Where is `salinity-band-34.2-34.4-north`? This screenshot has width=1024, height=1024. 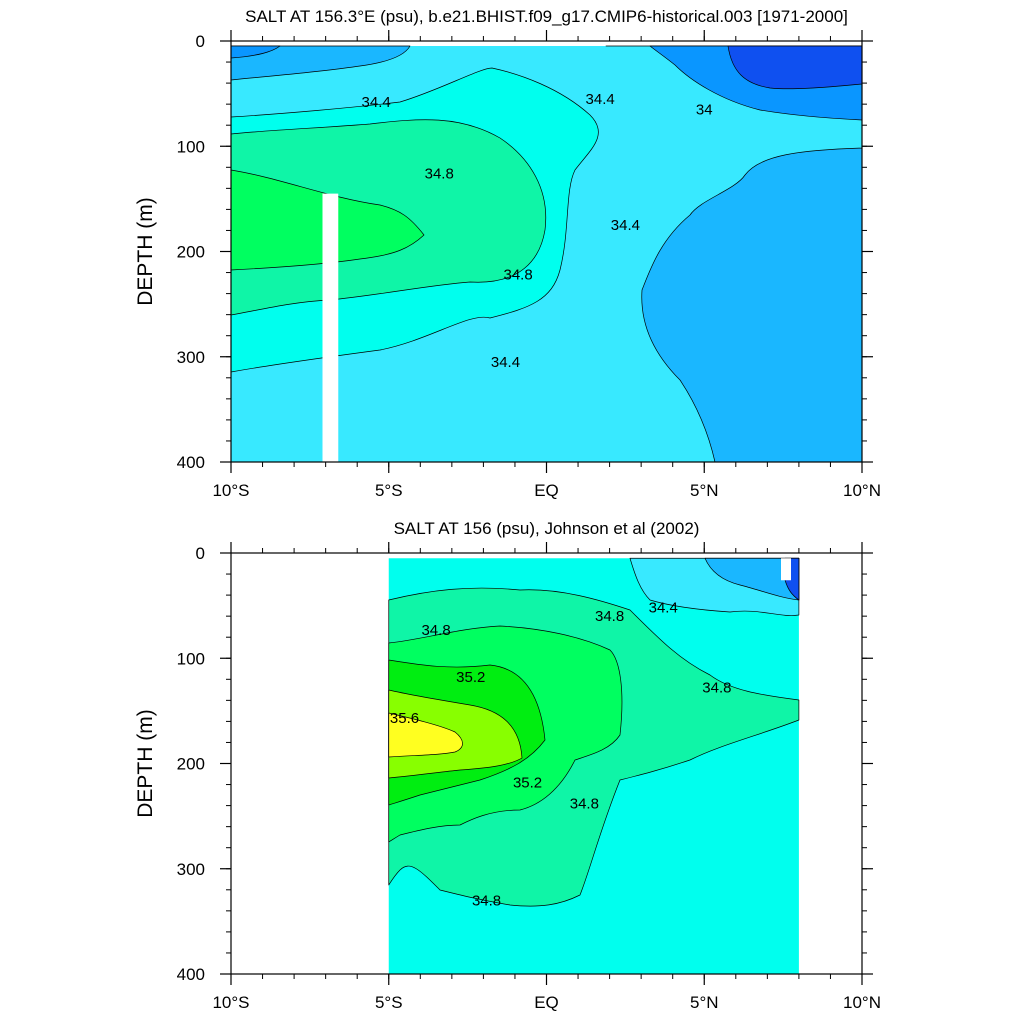
salinity-band-34.2-34.4-north is located at coordinates (734, 254).